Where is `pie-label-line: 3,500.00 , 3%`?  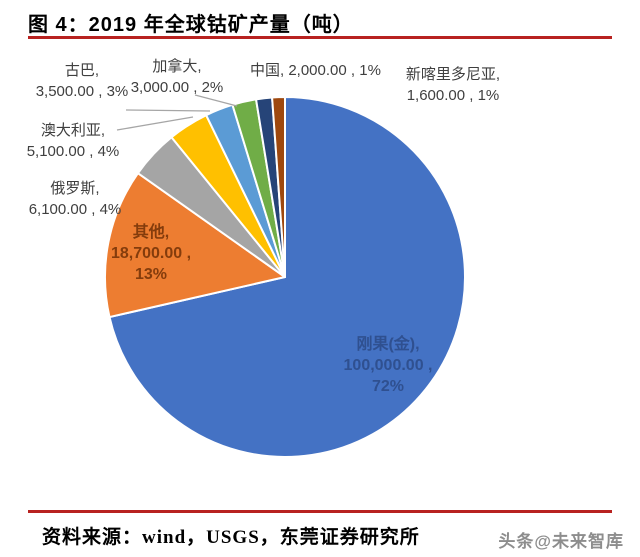
pie-label-line: 3,500.00 , 3% is located at coordinates (82, 91).